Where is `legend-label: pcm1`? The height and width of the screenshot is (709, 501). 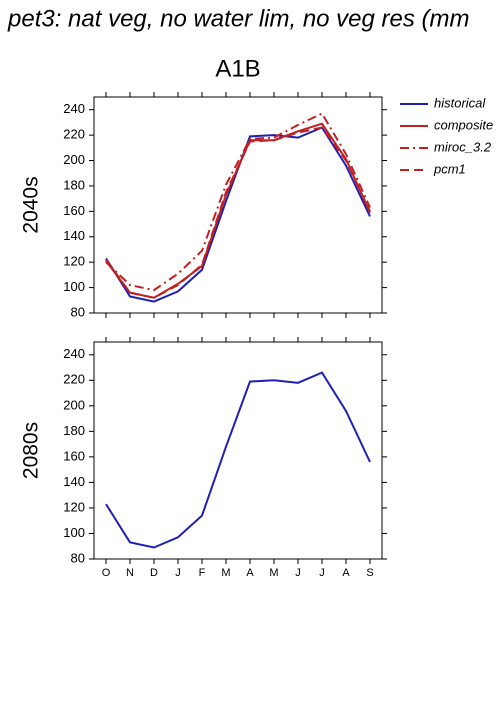 legend-label: pcm1 is located at coordinates (449, 168).